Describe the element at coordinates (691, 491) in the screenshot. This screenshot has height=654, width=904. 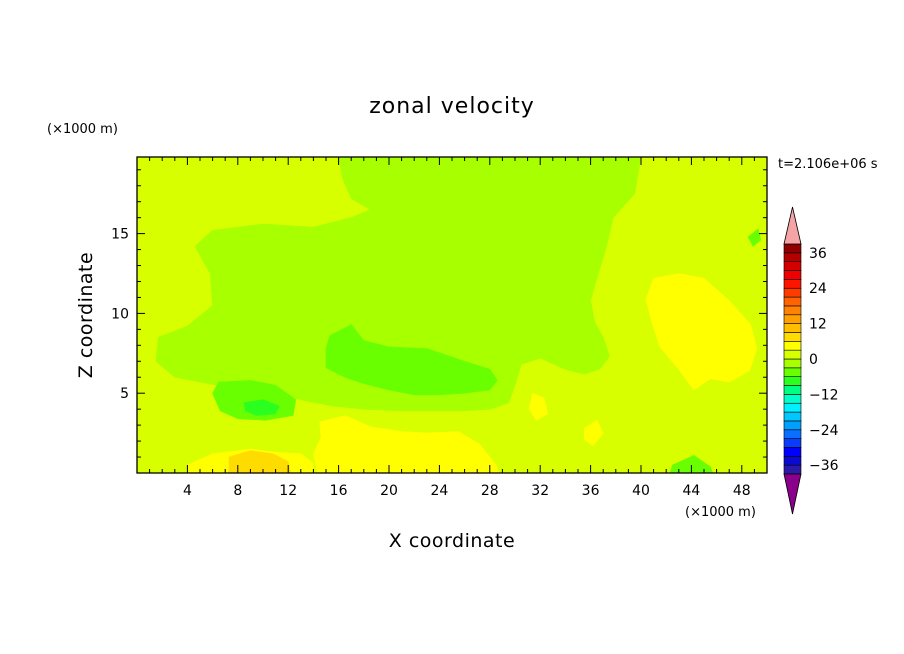
I see `x-tick-label: 44` at that location.